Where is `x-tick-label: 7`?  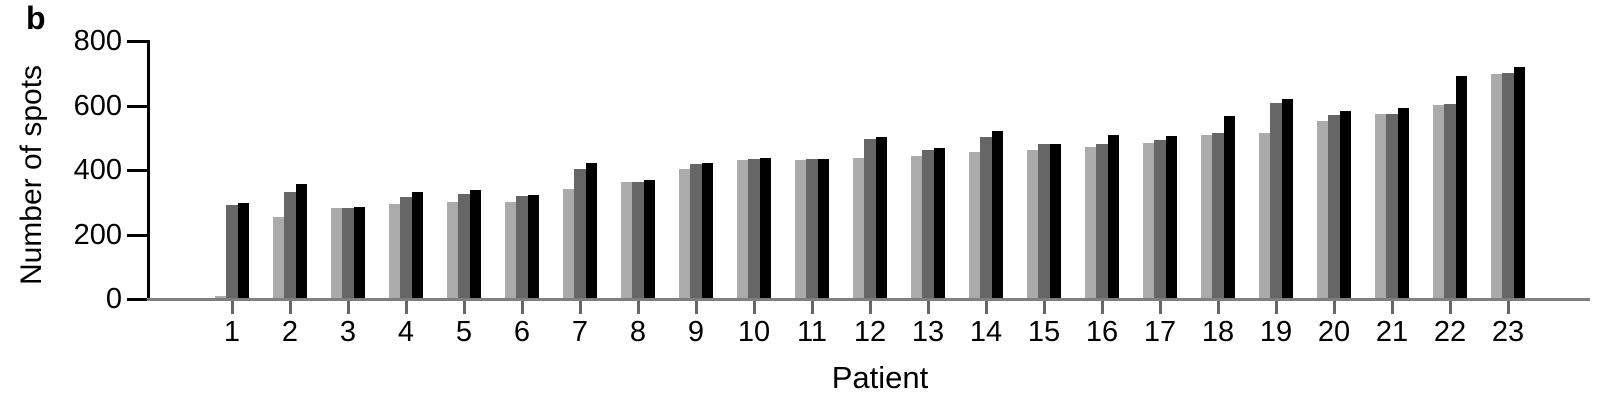 x-tick-label: 7 is located at coordinates (580, 332).